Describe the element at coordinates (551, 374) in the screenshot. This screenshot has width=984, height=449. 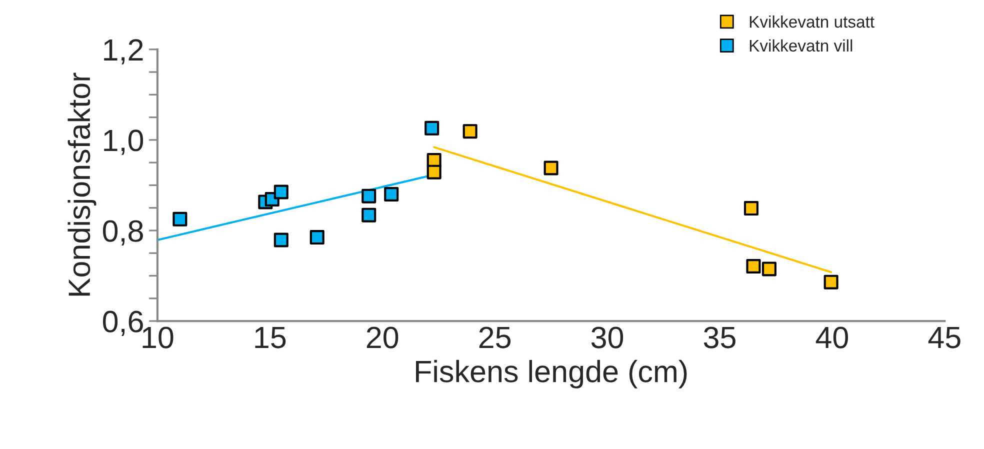
I see `x-axis-title: Fiskens lengde (cm)` at that location.